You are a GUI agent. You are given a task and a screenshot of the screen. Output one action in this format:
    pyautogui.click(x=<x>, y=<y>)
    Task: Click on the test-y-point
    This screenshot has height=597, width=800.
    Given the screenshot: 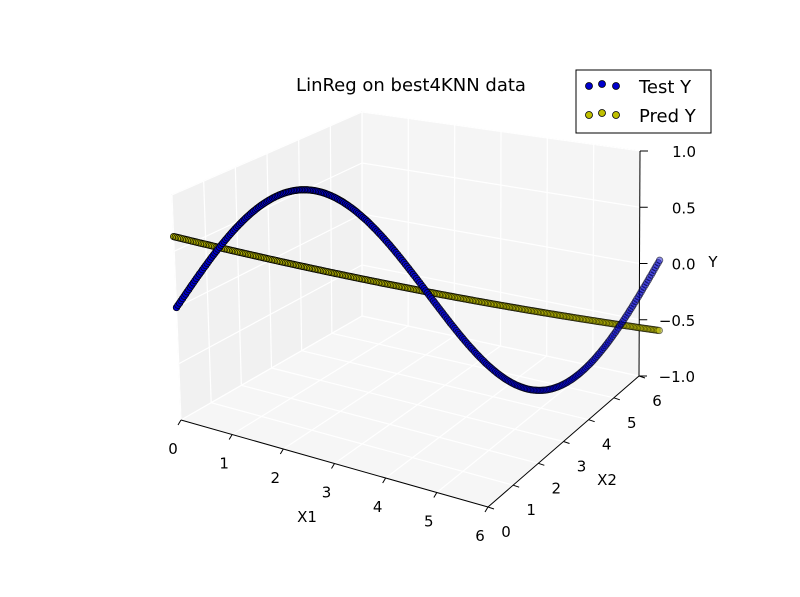 What is the action you would take?
    pyautogui.click(x=659, y=260)
    